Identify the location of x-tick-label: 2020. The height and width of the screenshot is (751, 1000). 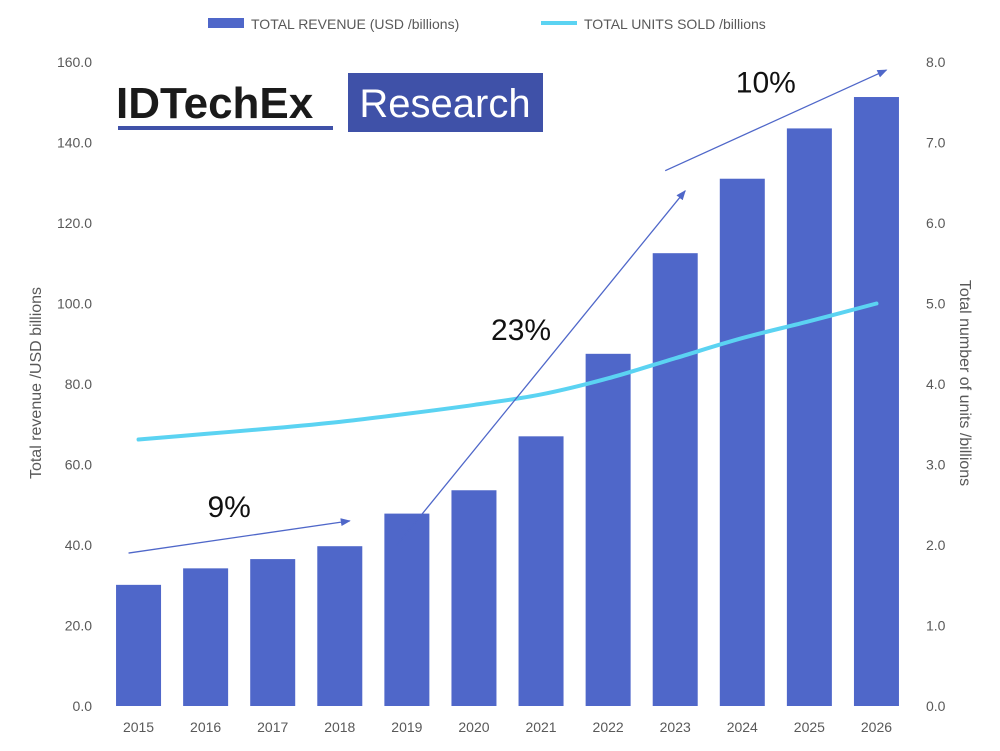
(473, 727).